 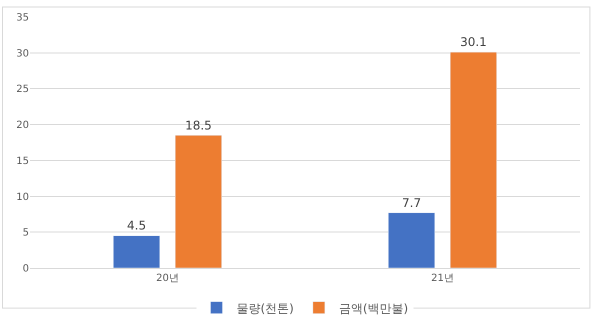 What do you see at coordinates (473, 42) in the screenshot?
I see `data-label: 30.1` at bounding box center [473, 42].